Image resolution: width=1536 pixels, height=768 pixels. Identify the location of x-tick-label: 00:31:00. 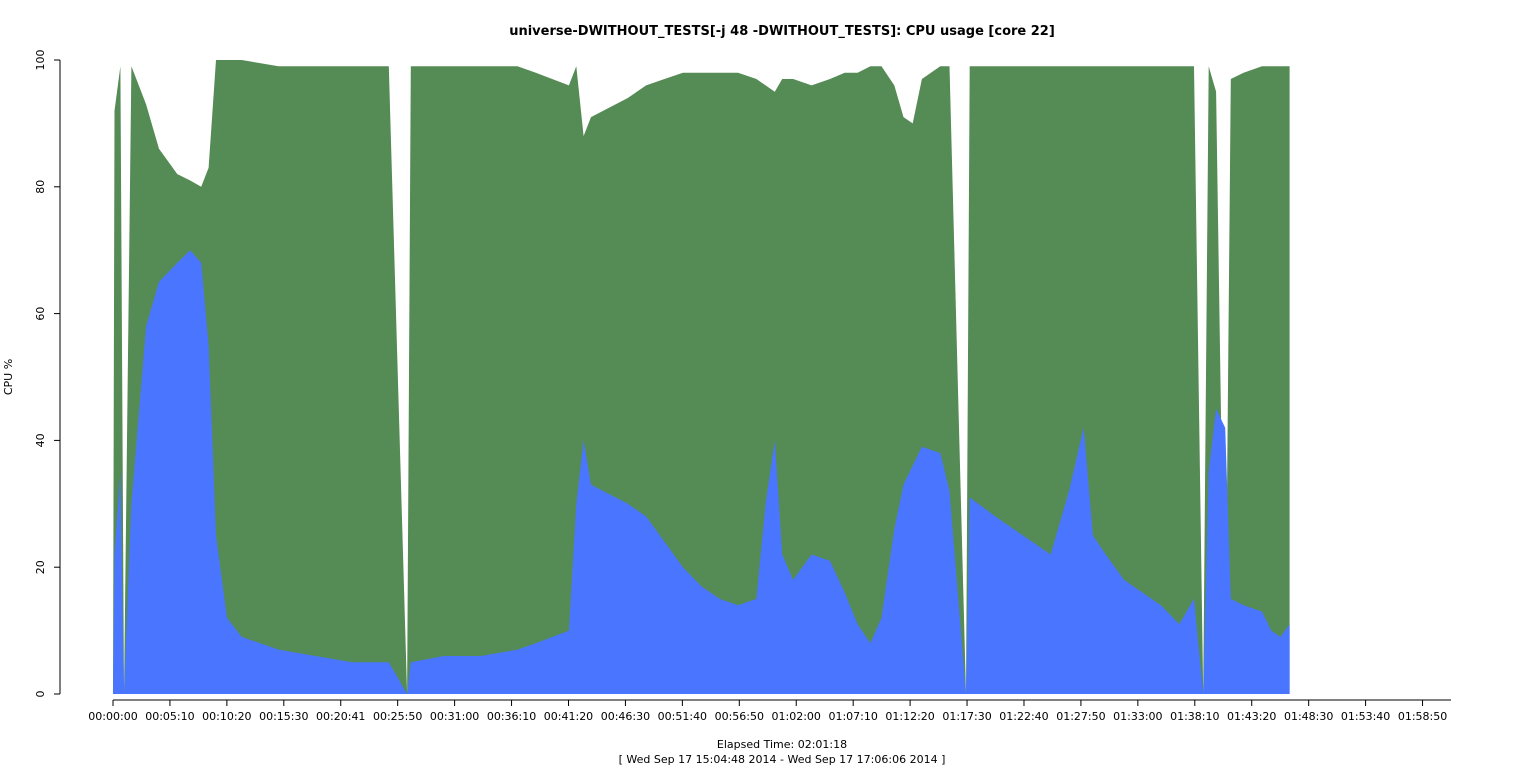
(454, 716).